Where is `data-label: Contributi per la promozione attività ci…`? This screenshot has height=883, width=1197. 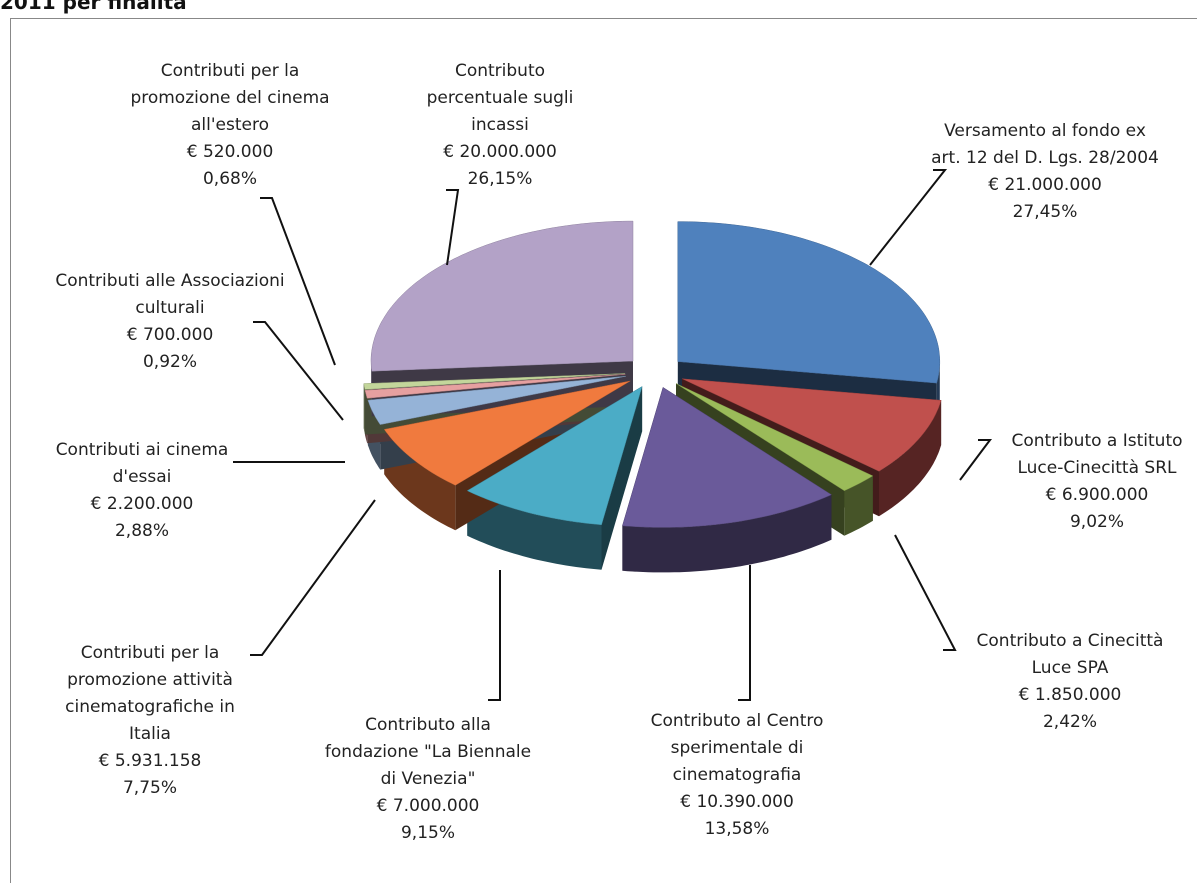 data-label: Contributi per la promozione attività ci… is located at coordinates (150, 721).